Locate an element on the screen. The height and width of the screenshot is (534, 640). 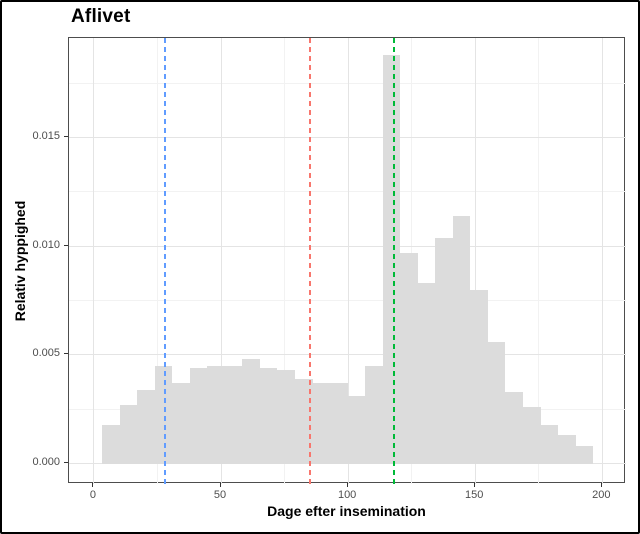
y-tick-label: 0.010 is located at coordinates (46, 244).